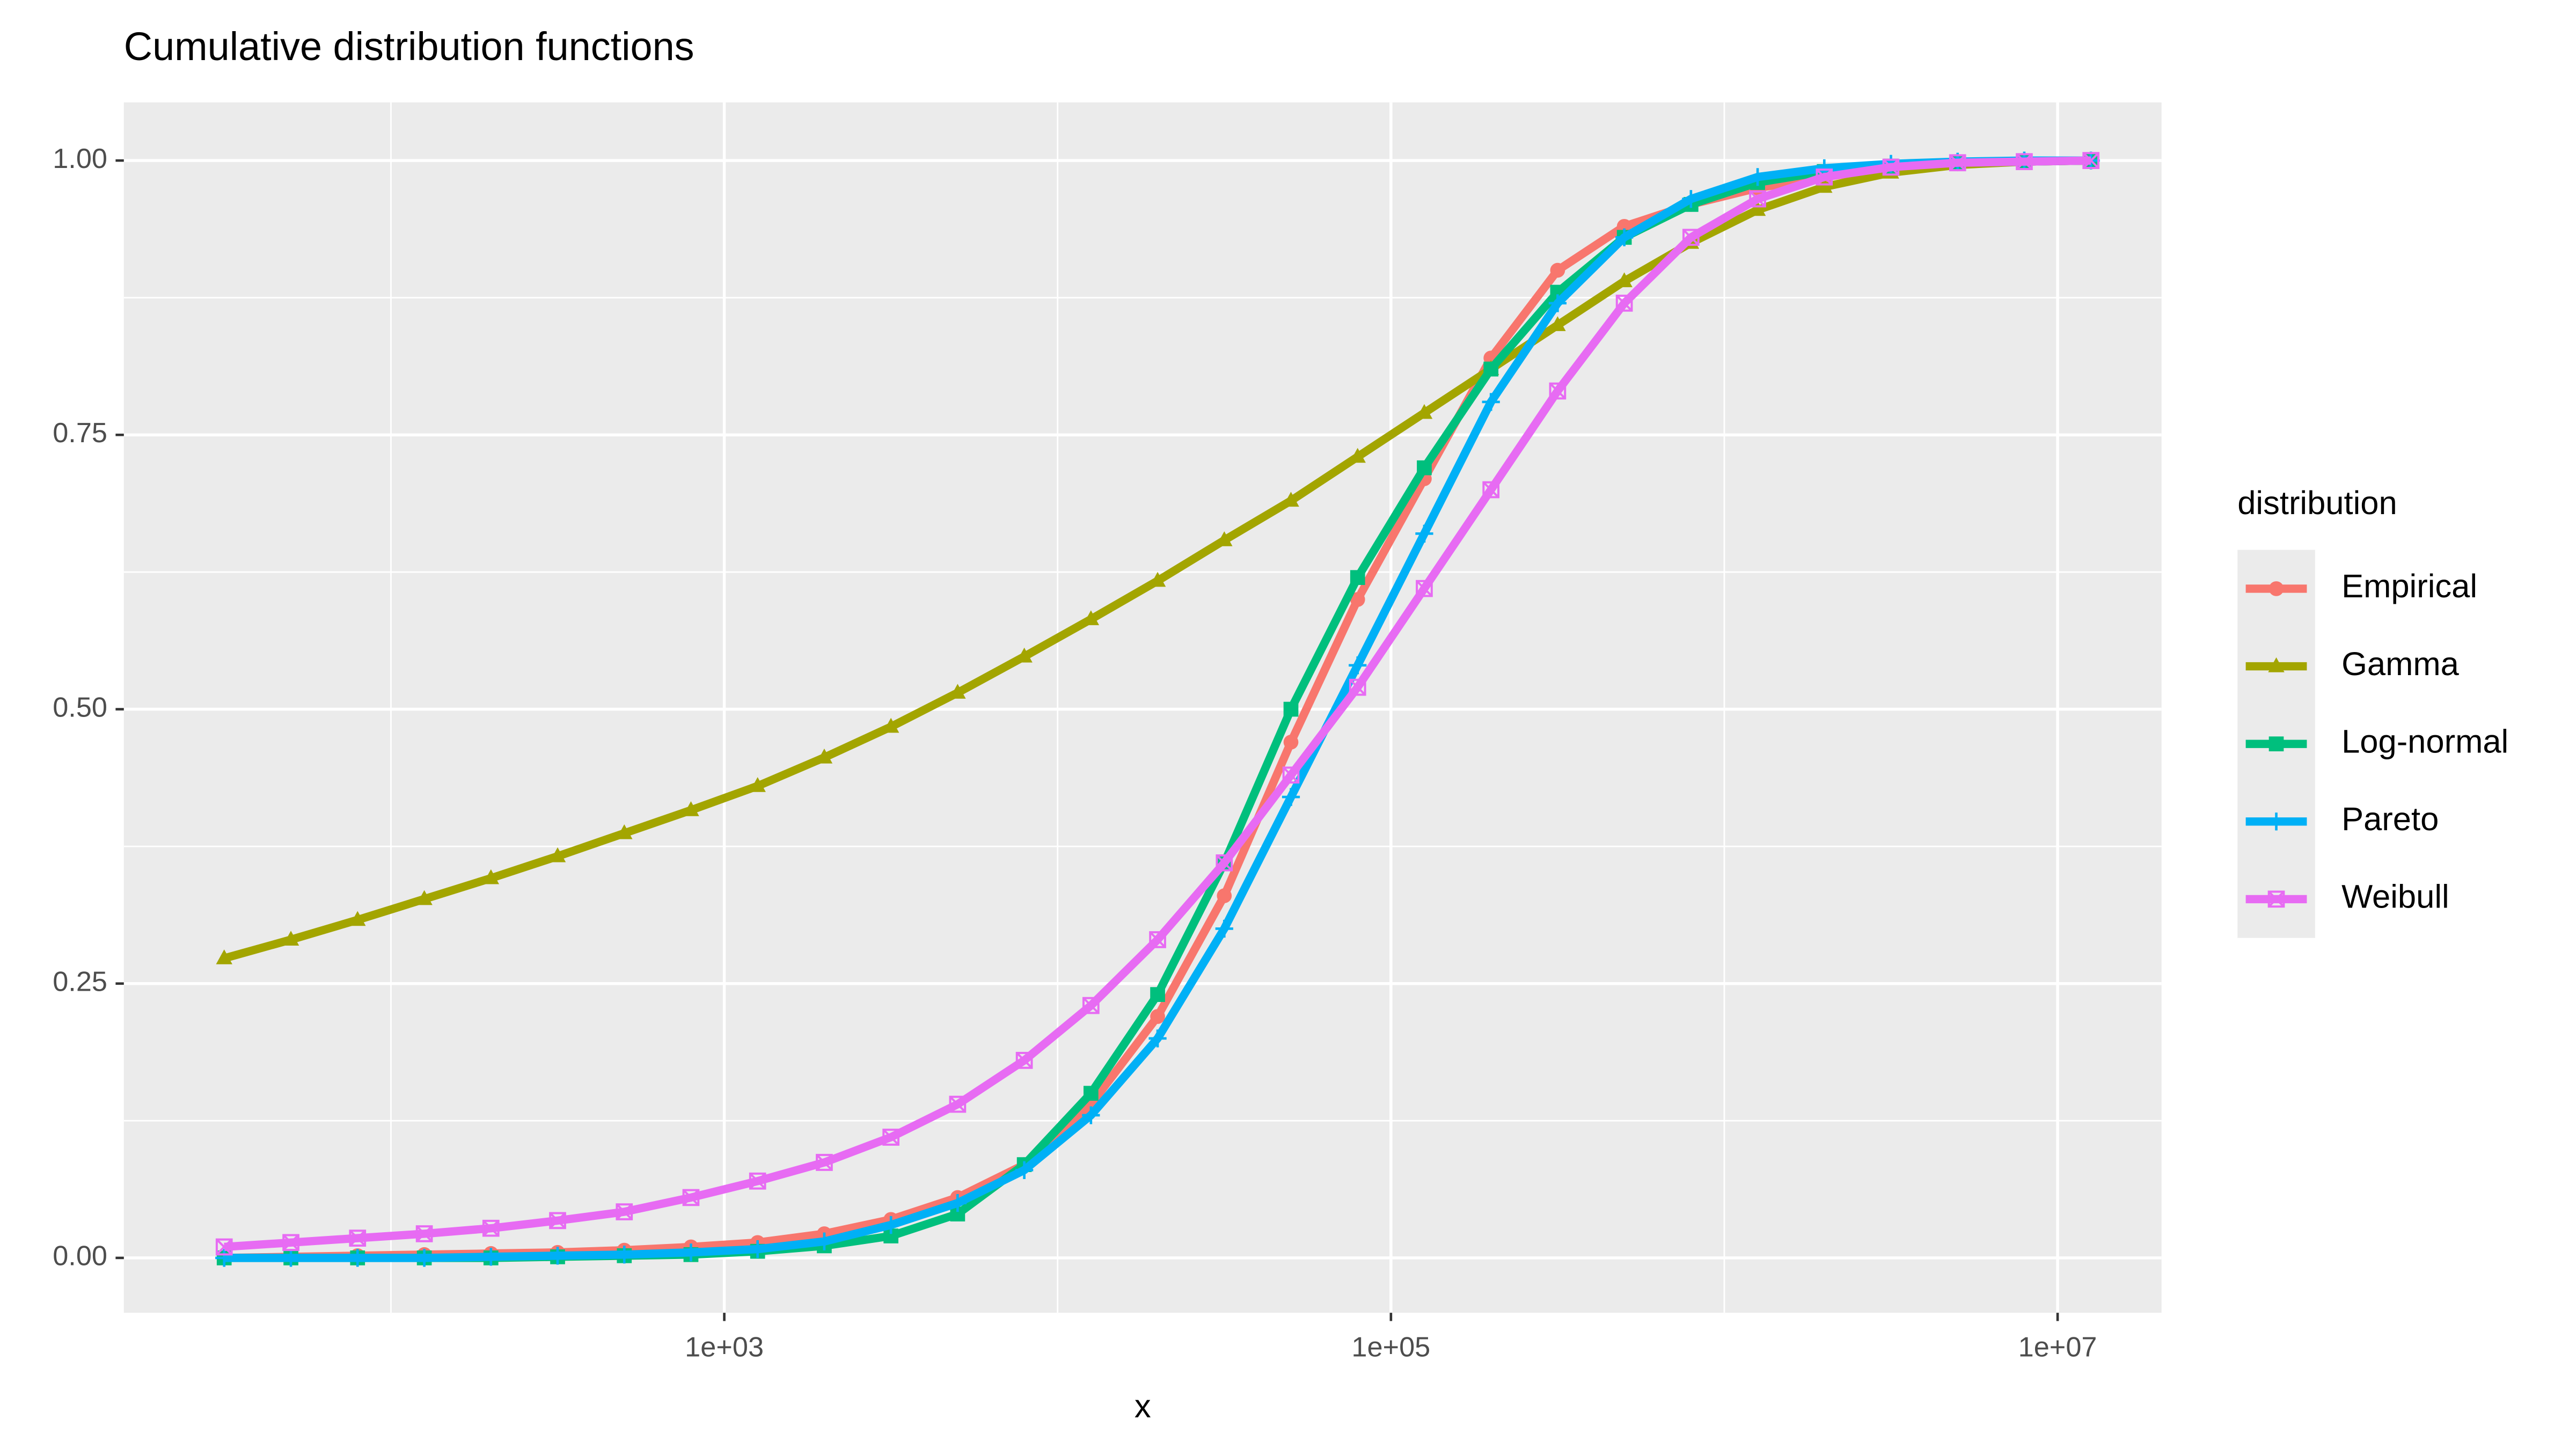 This screenshot has height=1449, width=2576. I want to click on legend-label: Log-normal, so click(2424, 741).